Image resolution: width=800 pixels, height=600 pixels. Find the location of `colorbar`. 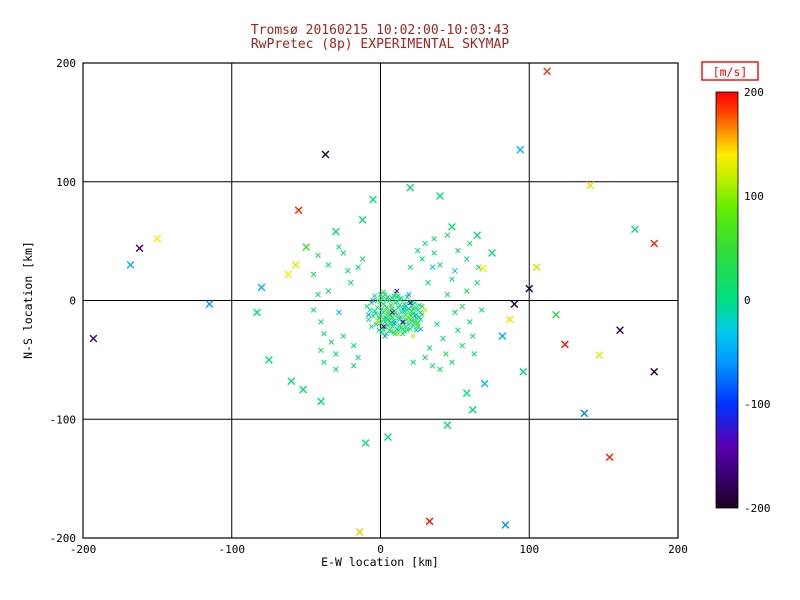

colorbar is located at coordinates (727, 300).